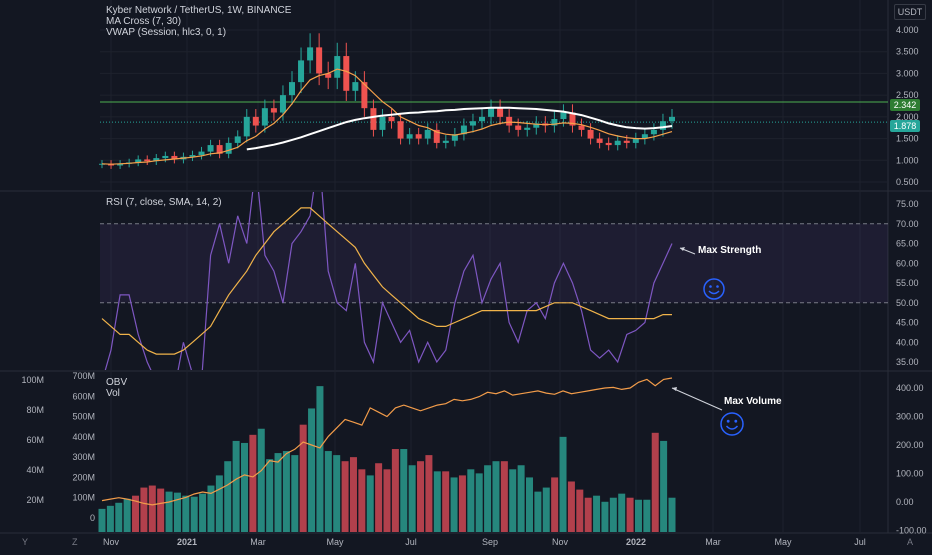 The height and width of the screenshot is (555, 932). I want to click on rsi-tick-label: 60.00, so click(907, 263).